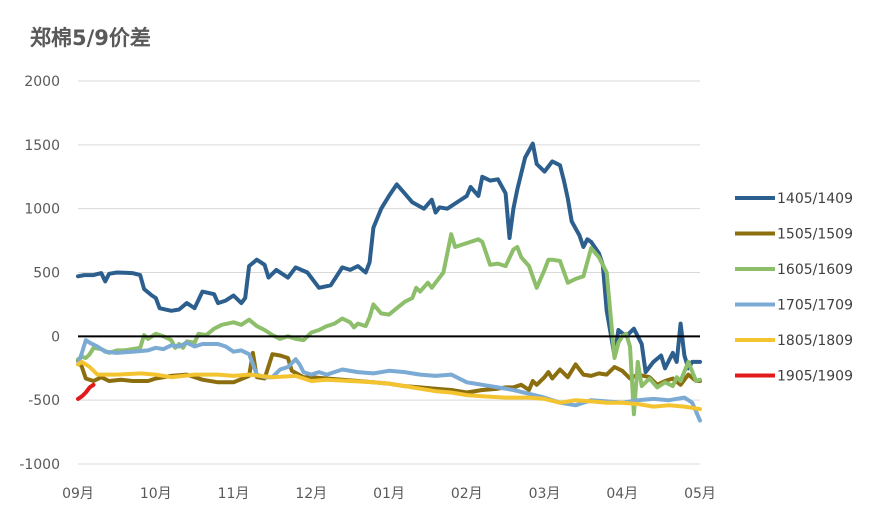  What do you see at coordinates (311, 494) in the screenshot?
I see `x-tick-label: 12月` at bounding box center [311, 494].